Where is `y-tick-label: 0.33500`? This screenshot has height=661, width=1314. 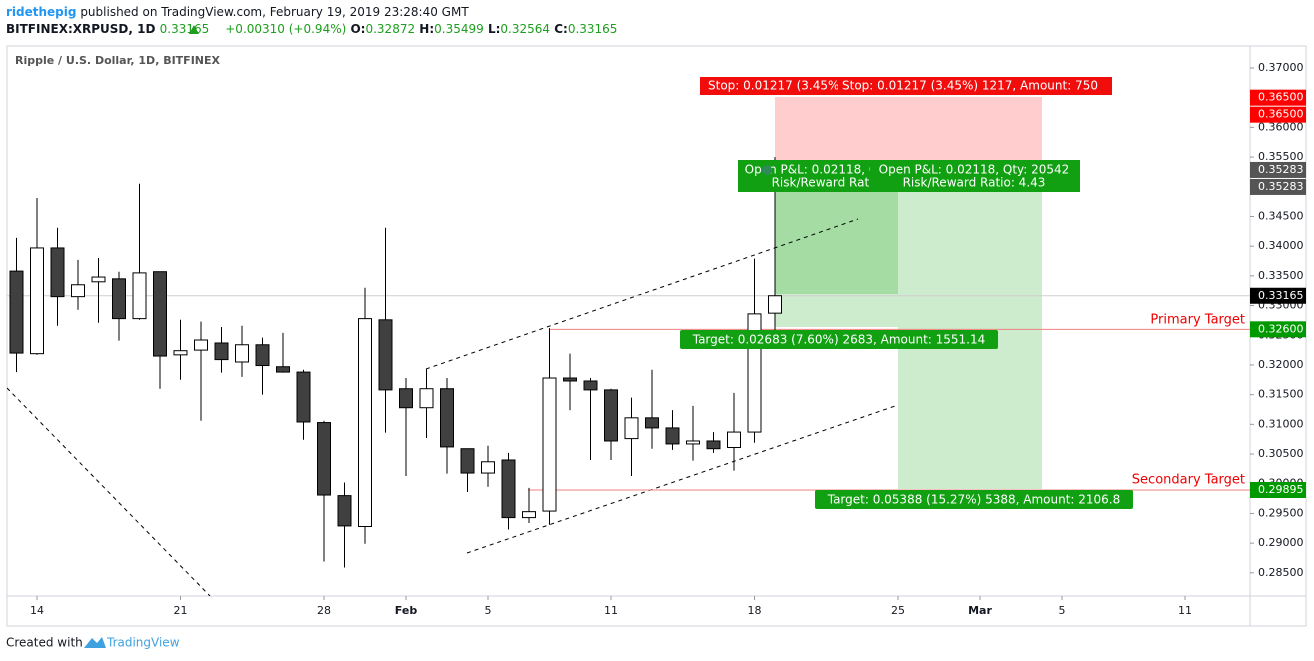
y-tick-label: 0.33500 is located at coordinates (1281, 275).